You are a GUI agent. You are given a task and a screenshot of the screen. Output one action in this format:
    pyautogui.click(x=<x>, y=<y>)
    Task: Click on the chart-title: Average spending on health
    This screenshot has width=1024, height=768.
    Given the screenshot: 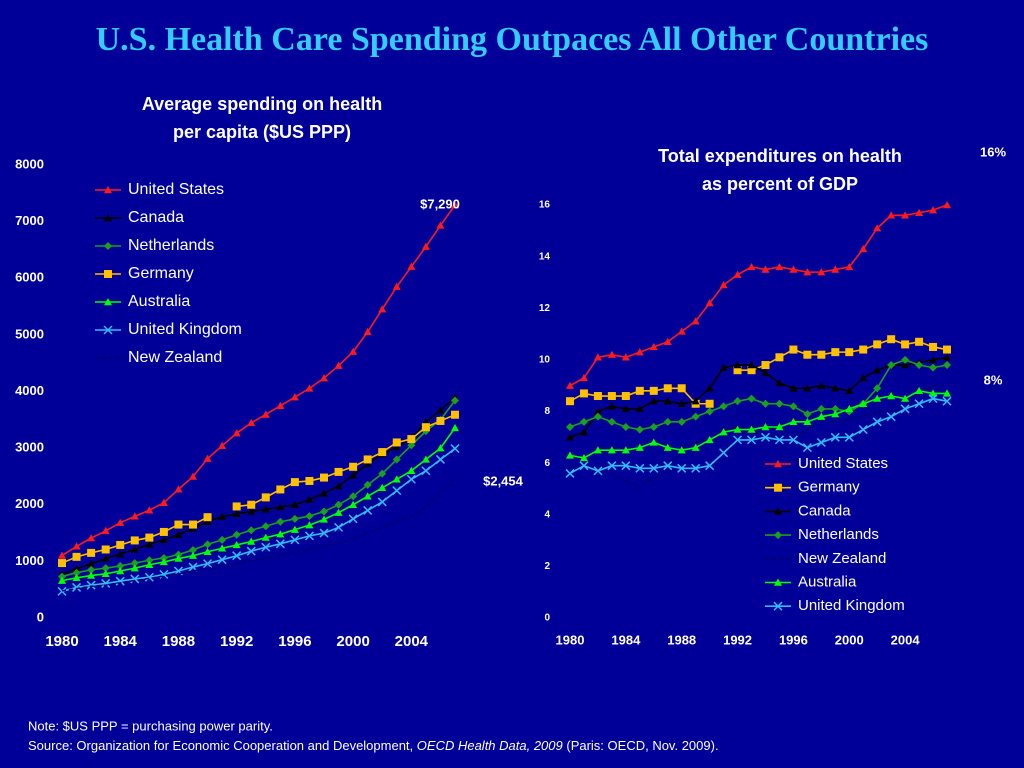 What is the action you would take?
    pyautogui.click(x=262, y=104)
    